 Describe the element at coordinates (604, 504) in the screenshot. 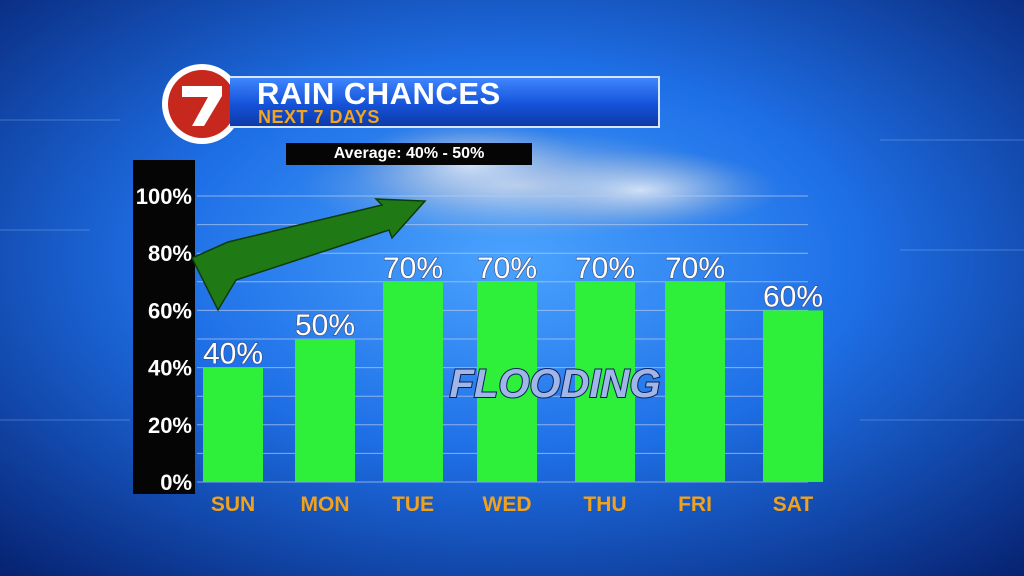

I see `x-tick-label: THU` at that location.